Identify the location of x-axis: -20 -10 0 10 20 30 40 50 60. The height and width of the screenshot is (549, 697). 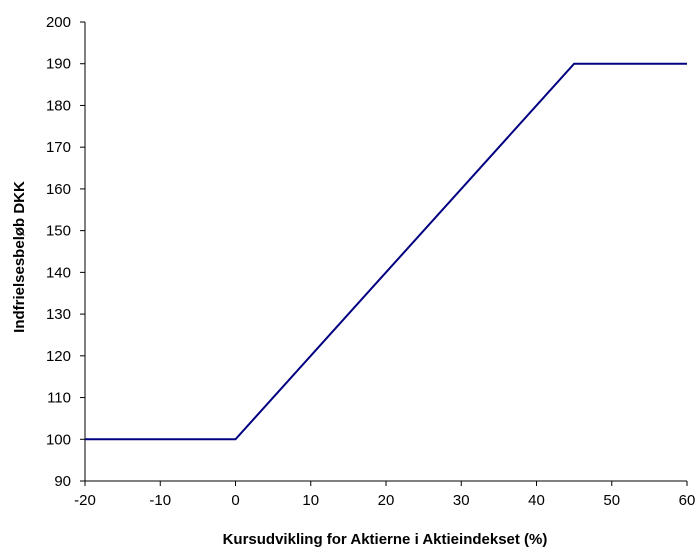
(385, 494).